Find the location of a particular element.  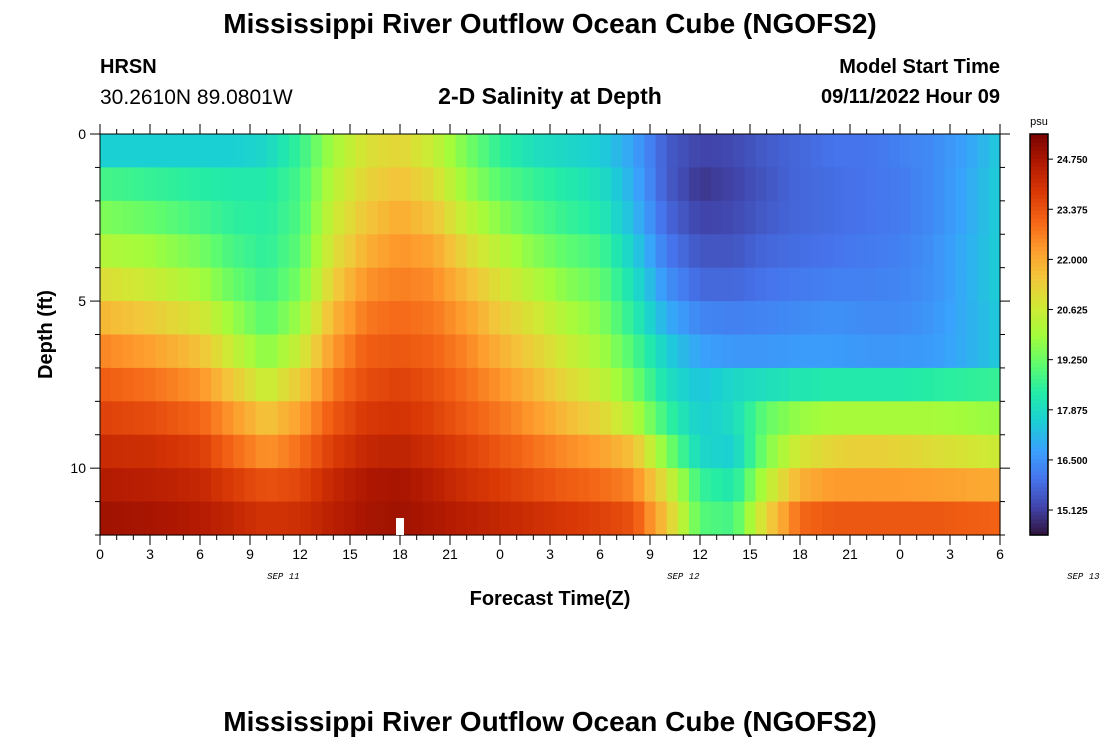

colorbar-tick-label: 16.500 is located at coordinates (1072, 461).